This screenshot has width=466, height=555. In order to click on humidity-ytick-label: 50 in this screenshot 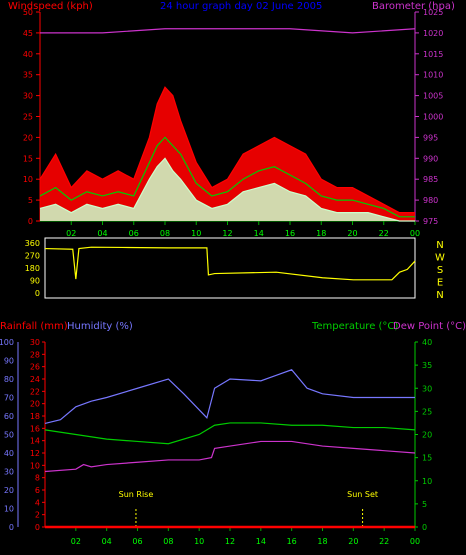, I will do `click(9, 435)`.